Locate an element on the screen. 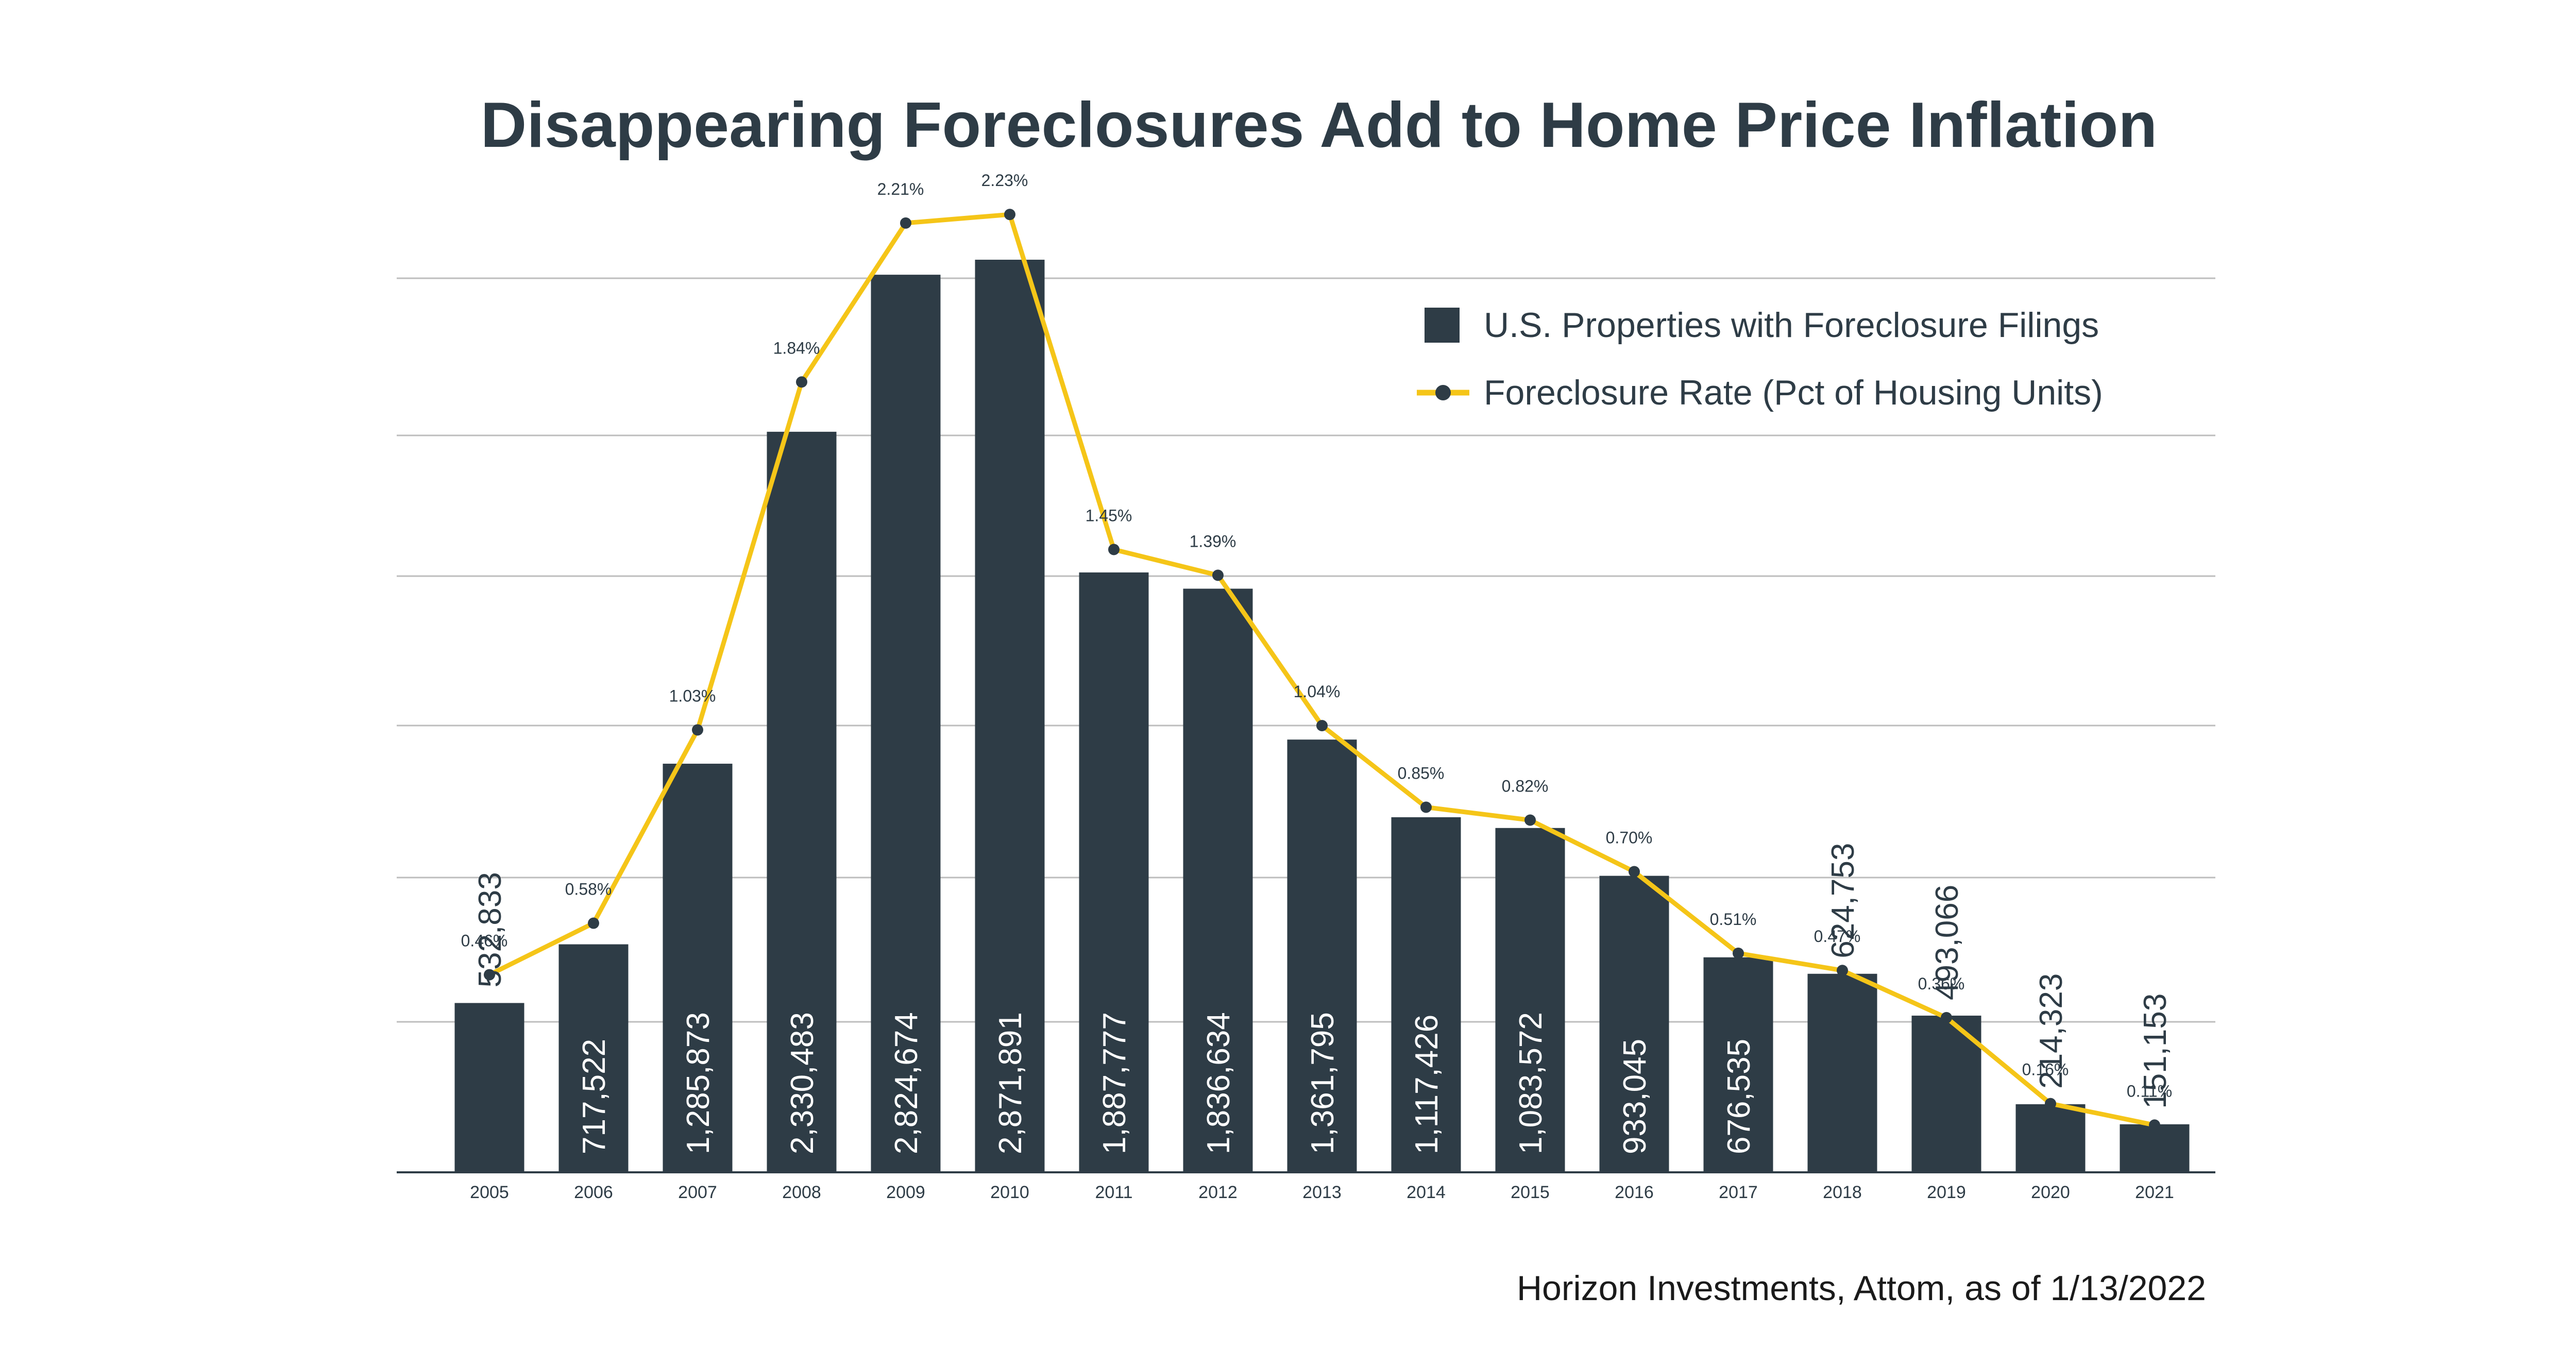 The width and height of the screenshot is (2576, 1347). bar-value-label: 676,535 is located at coordinates (1739, 1096).